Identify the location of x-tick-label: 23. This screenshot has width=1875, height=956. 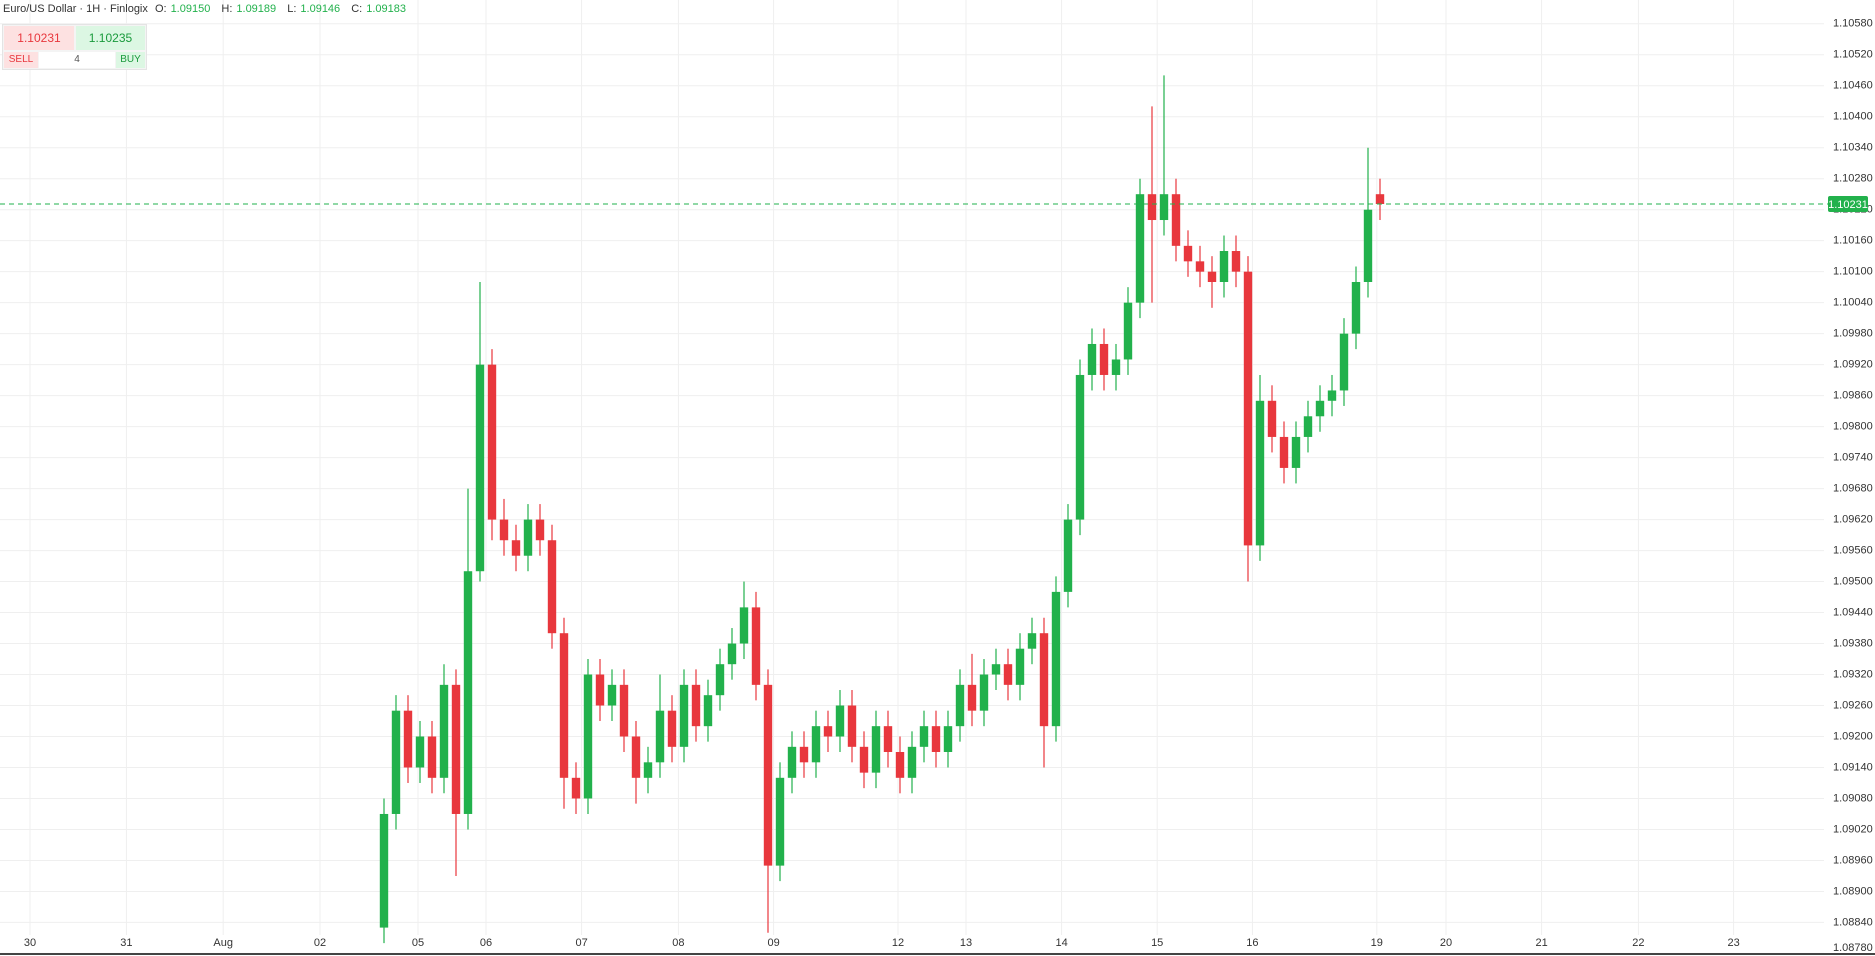
(1733, 943).